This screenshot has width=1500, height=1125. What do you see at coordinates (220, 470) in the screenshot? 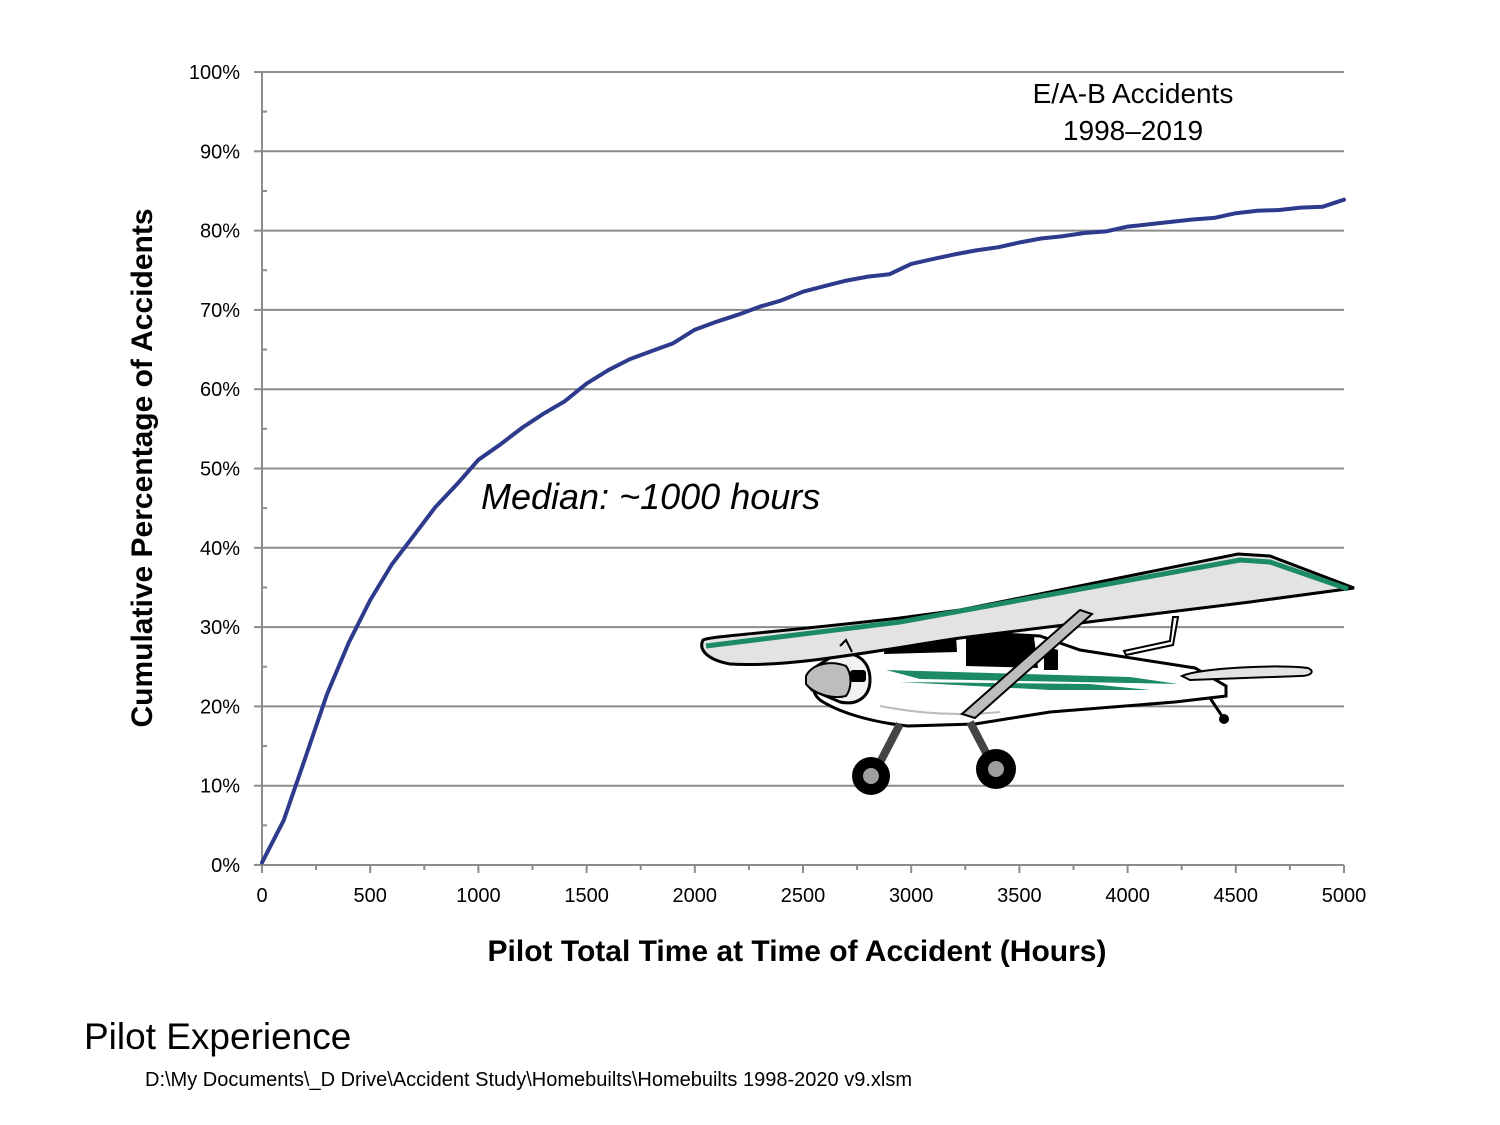
I see `y-tick-label: 50%` at bounding box center [220, 470].